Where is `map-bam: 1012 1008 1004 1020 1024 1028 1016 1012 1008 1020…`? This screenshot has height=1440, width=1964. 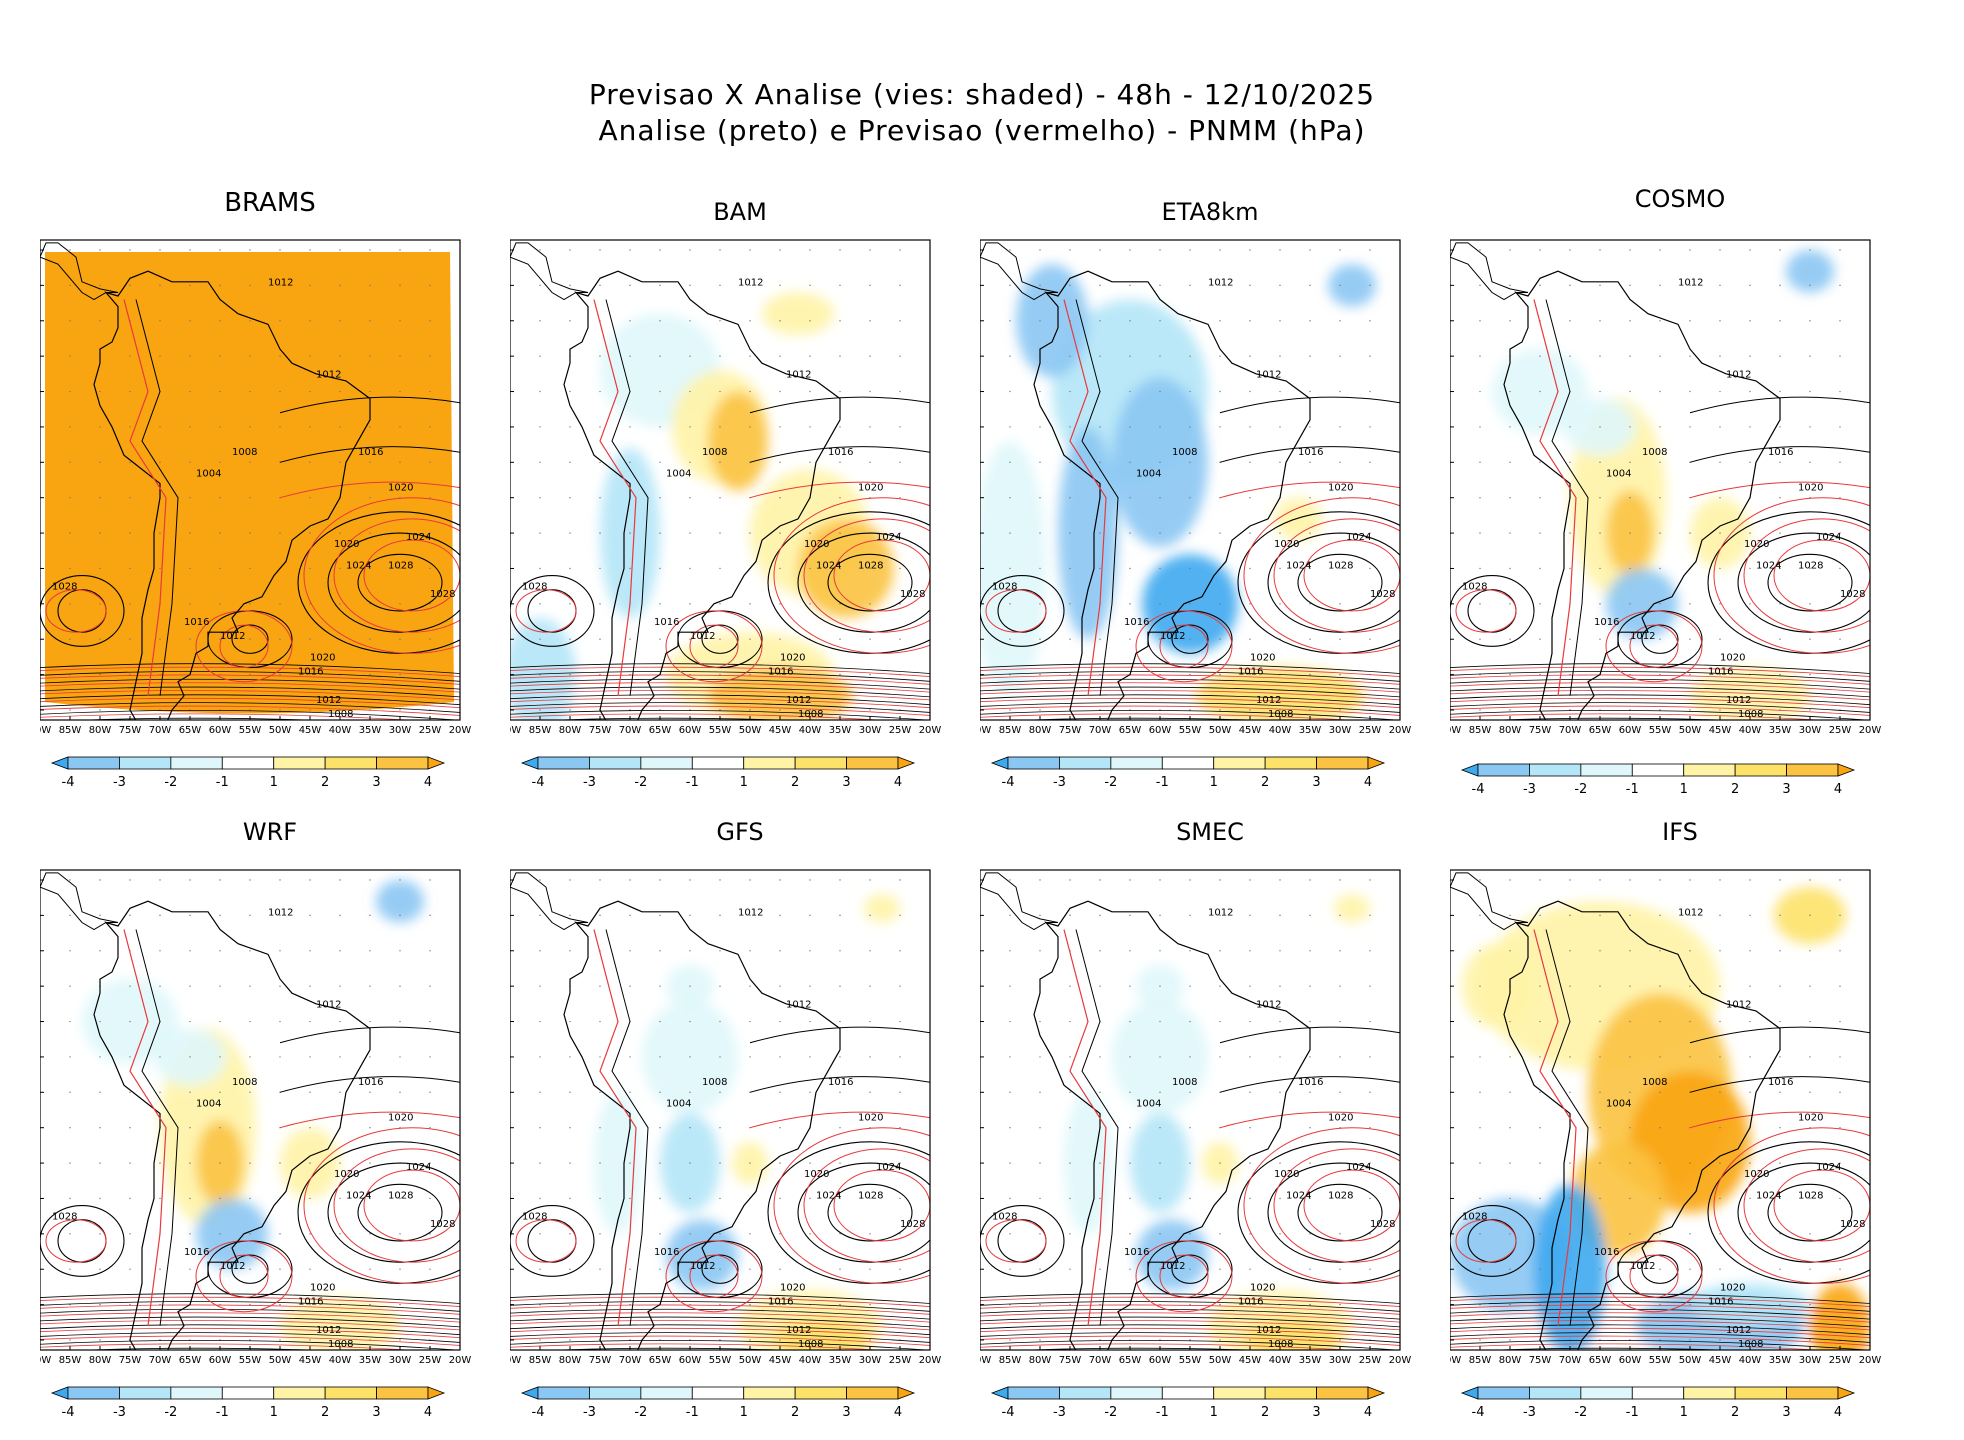 map-bam: 1012 1008 1004 1020 1024 1028 1016 1012 1008 1020… is located at coordinates (726, 487).